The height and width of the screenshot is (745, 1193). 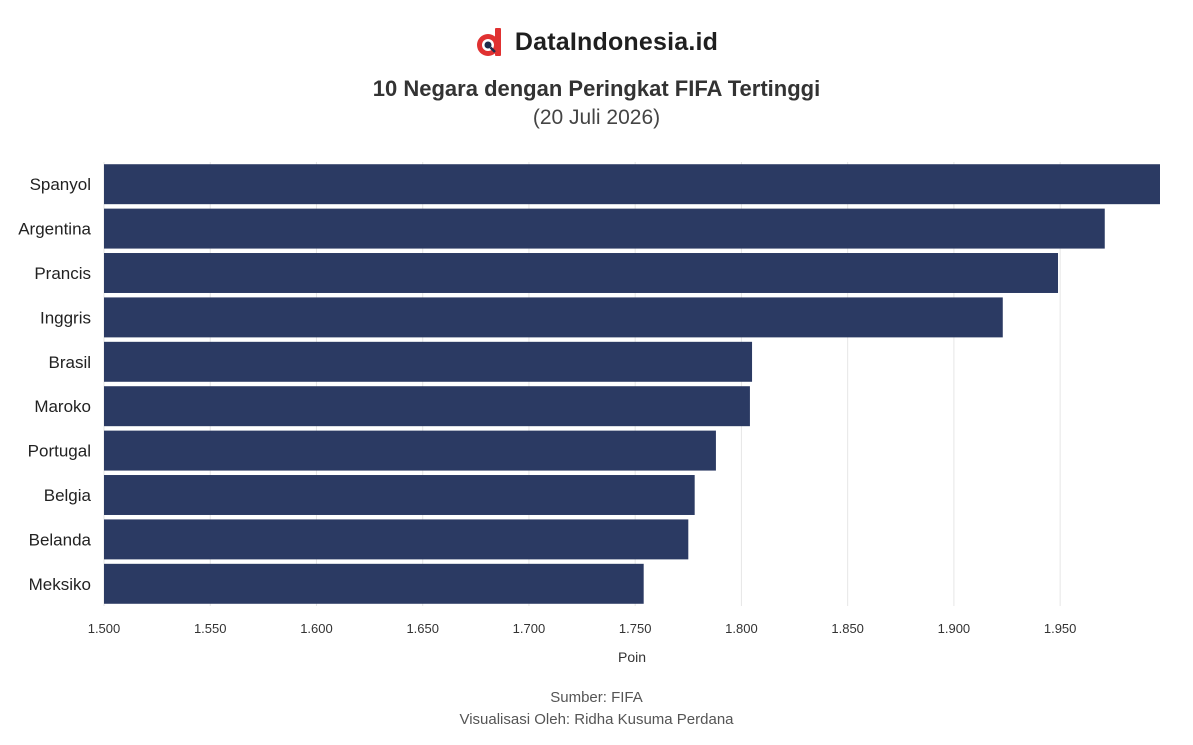 I want to click on category-label: Portugal, so click(x=59, y=451).